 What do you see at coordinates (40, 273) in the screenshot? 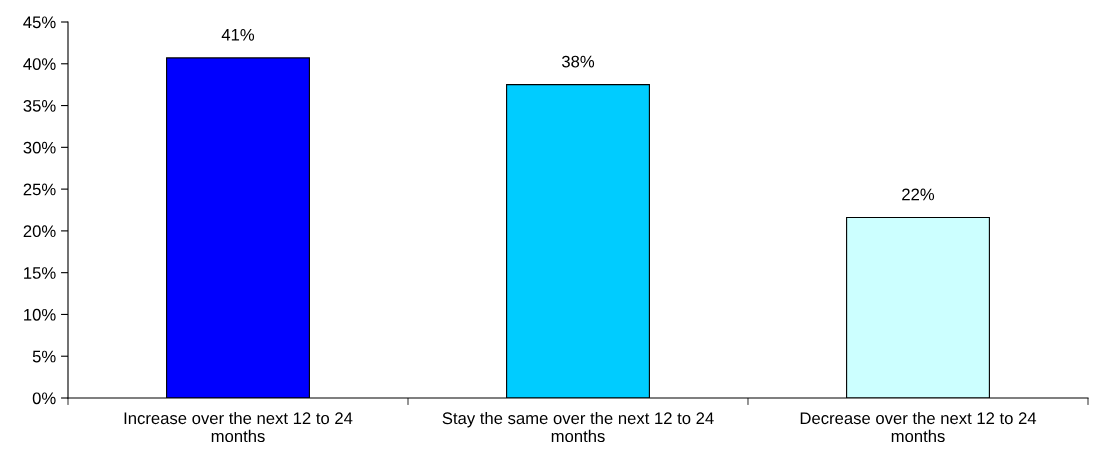
I see `y-tick-label: 15%` at bounding box center [40, 273].